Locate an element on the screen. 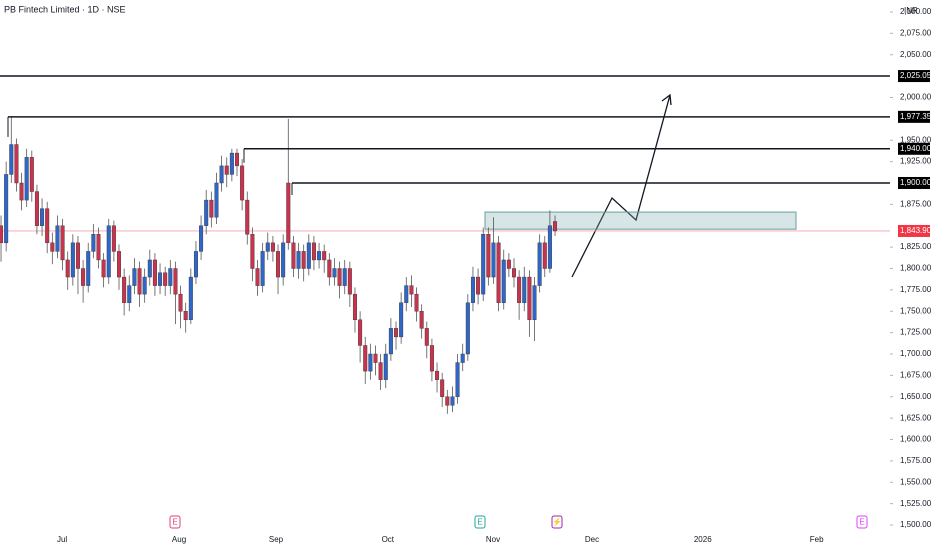  y-tick-label: 2,100.00 is located at coordinates (916, 11).